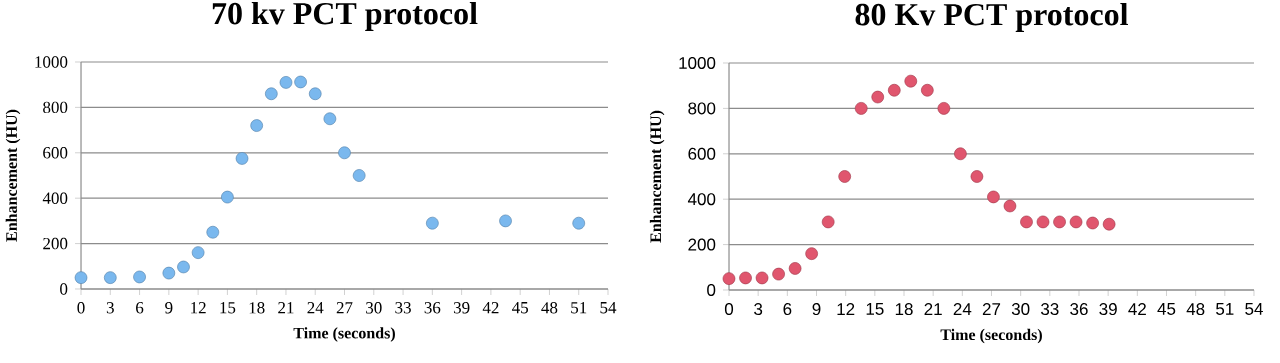  What do you see at coordinates (345, 16) in the screenshot?
I see `chart-title: 70 kv PCT protocol` at bounding box center [345, 16].